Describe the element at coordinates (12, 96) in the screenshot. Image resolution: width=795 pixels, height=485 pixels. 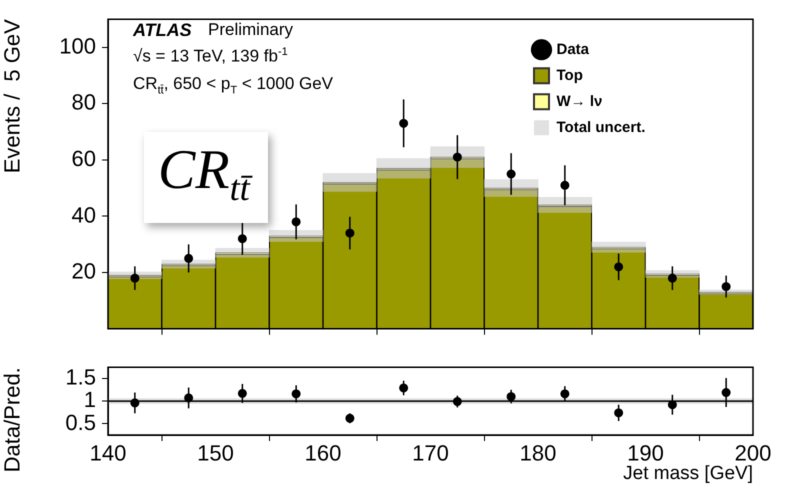
I see `y-axis-title: Events / 5 GeV` at that location.